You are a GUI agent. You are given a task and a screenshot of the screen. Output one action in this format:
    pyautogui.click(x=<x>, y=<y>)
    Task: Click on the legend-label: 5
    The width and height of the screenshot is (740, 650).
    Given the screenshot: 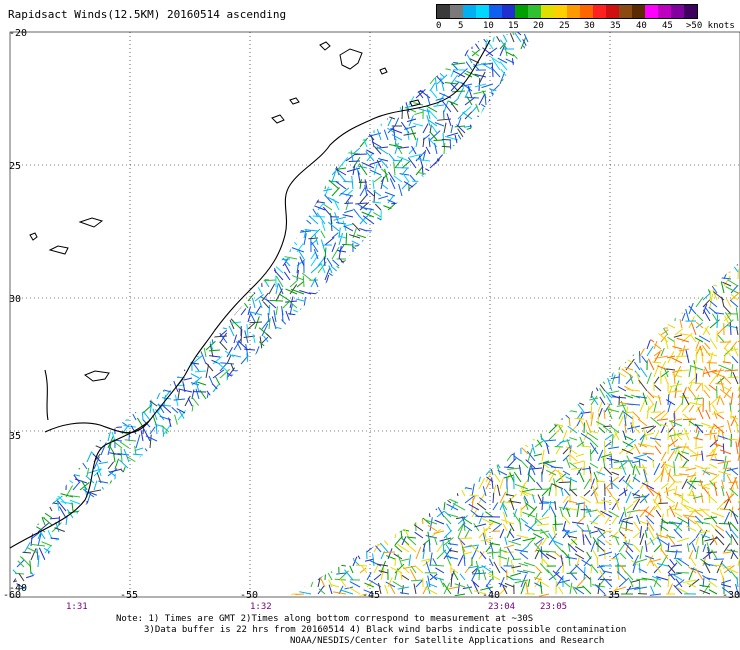 What is the action you would take?
    pyautogui.click(x=461, y=26)
    